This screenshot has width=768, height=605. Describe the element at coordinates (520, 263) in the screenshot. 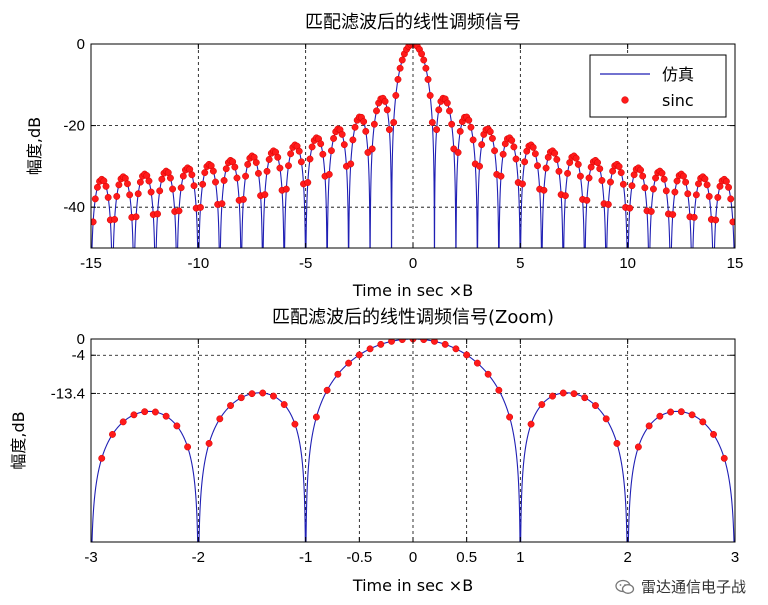

I see `x-tick-label: 5` at that location.